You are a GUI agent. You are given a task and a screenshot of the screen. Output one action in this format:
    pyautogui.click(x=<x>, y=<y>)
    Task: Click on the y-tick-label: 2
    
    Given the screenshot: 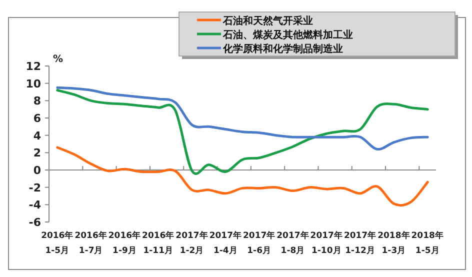 What is the action you would take?
    pyautogui.click(x=37, y=153)
    